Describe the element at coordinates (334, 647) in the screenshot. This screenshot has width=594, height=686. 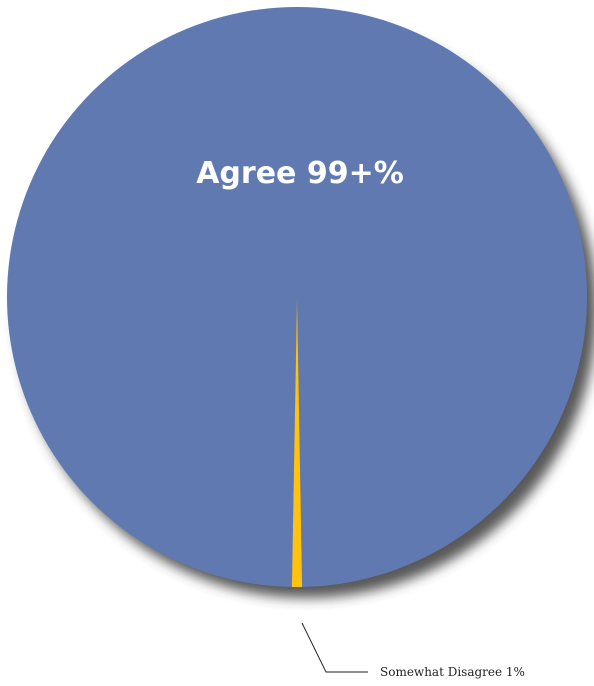
I see `leader-line` at that location.